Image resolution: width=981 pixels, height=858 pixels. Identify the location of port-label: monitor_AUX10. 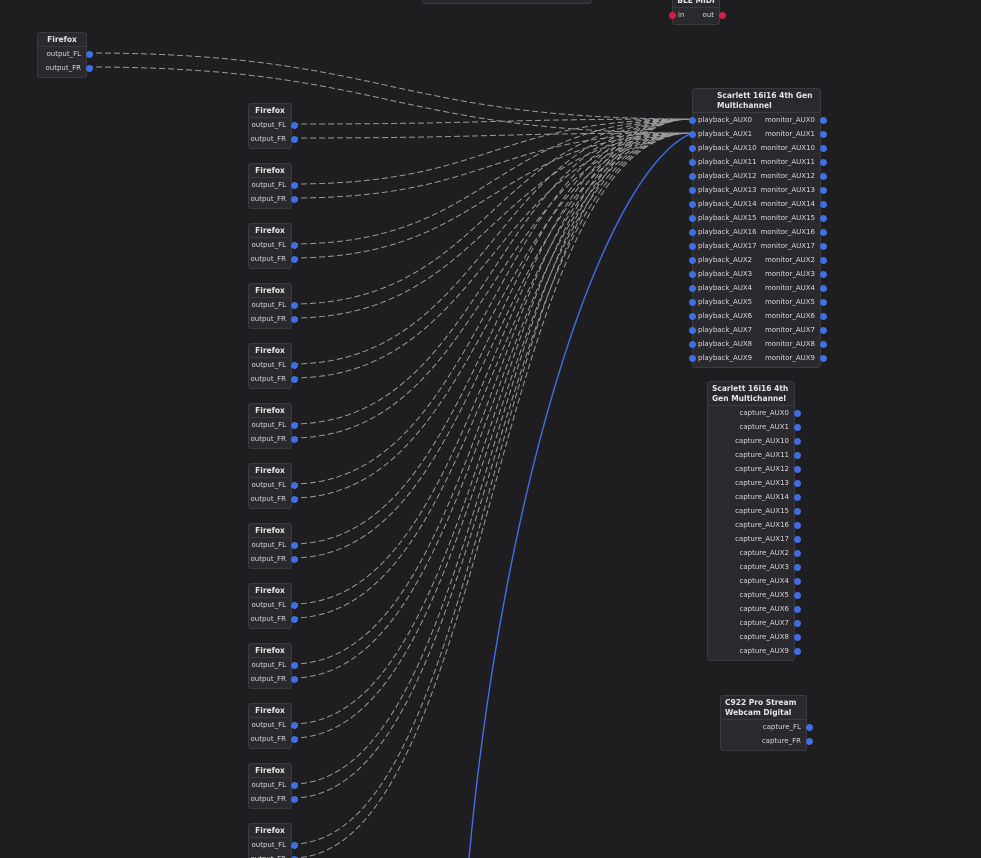
(787, 148).